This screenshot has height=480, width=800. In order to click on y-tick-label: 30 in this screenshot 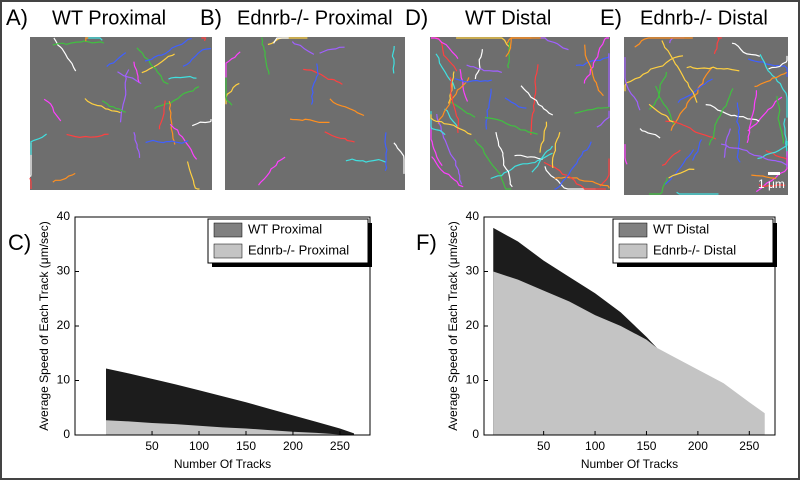, I will do `click(64, 271)`.